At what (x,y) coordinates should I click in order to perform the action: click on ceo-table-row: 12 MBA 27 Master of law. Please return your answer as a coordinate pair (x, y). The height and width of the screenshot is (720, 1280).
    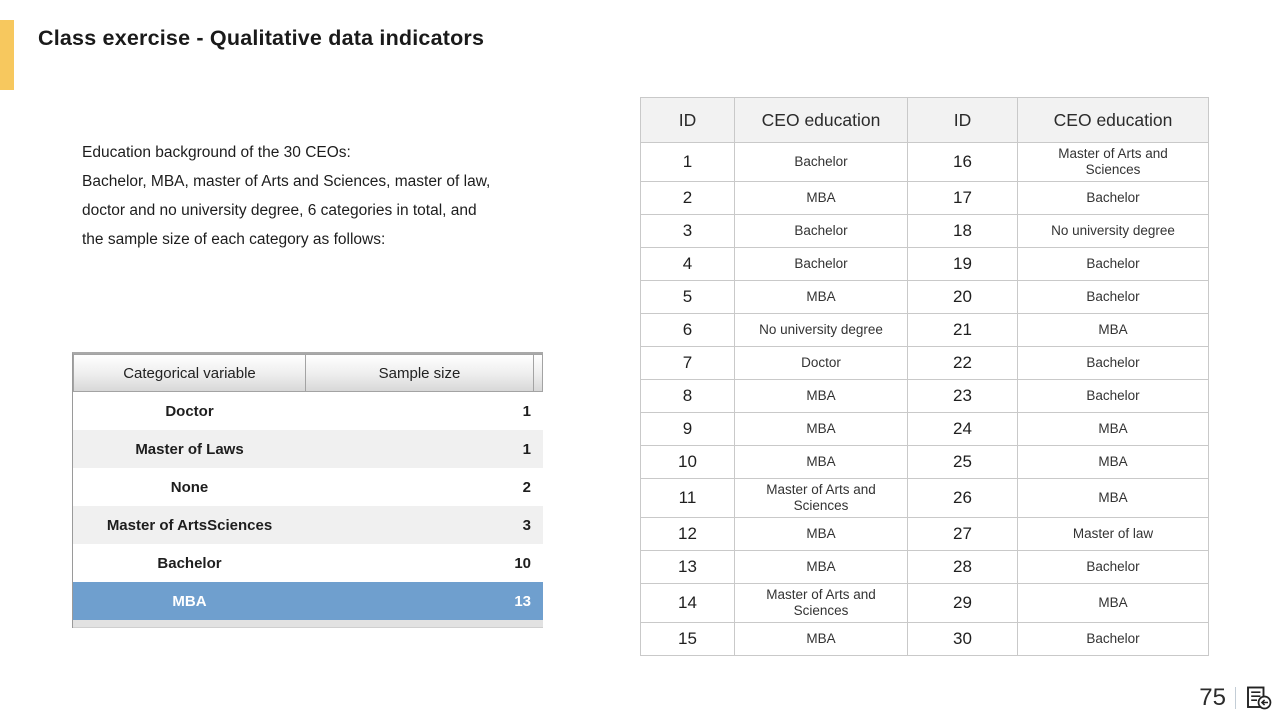
    Looking at the image, I should click on (924, 534).